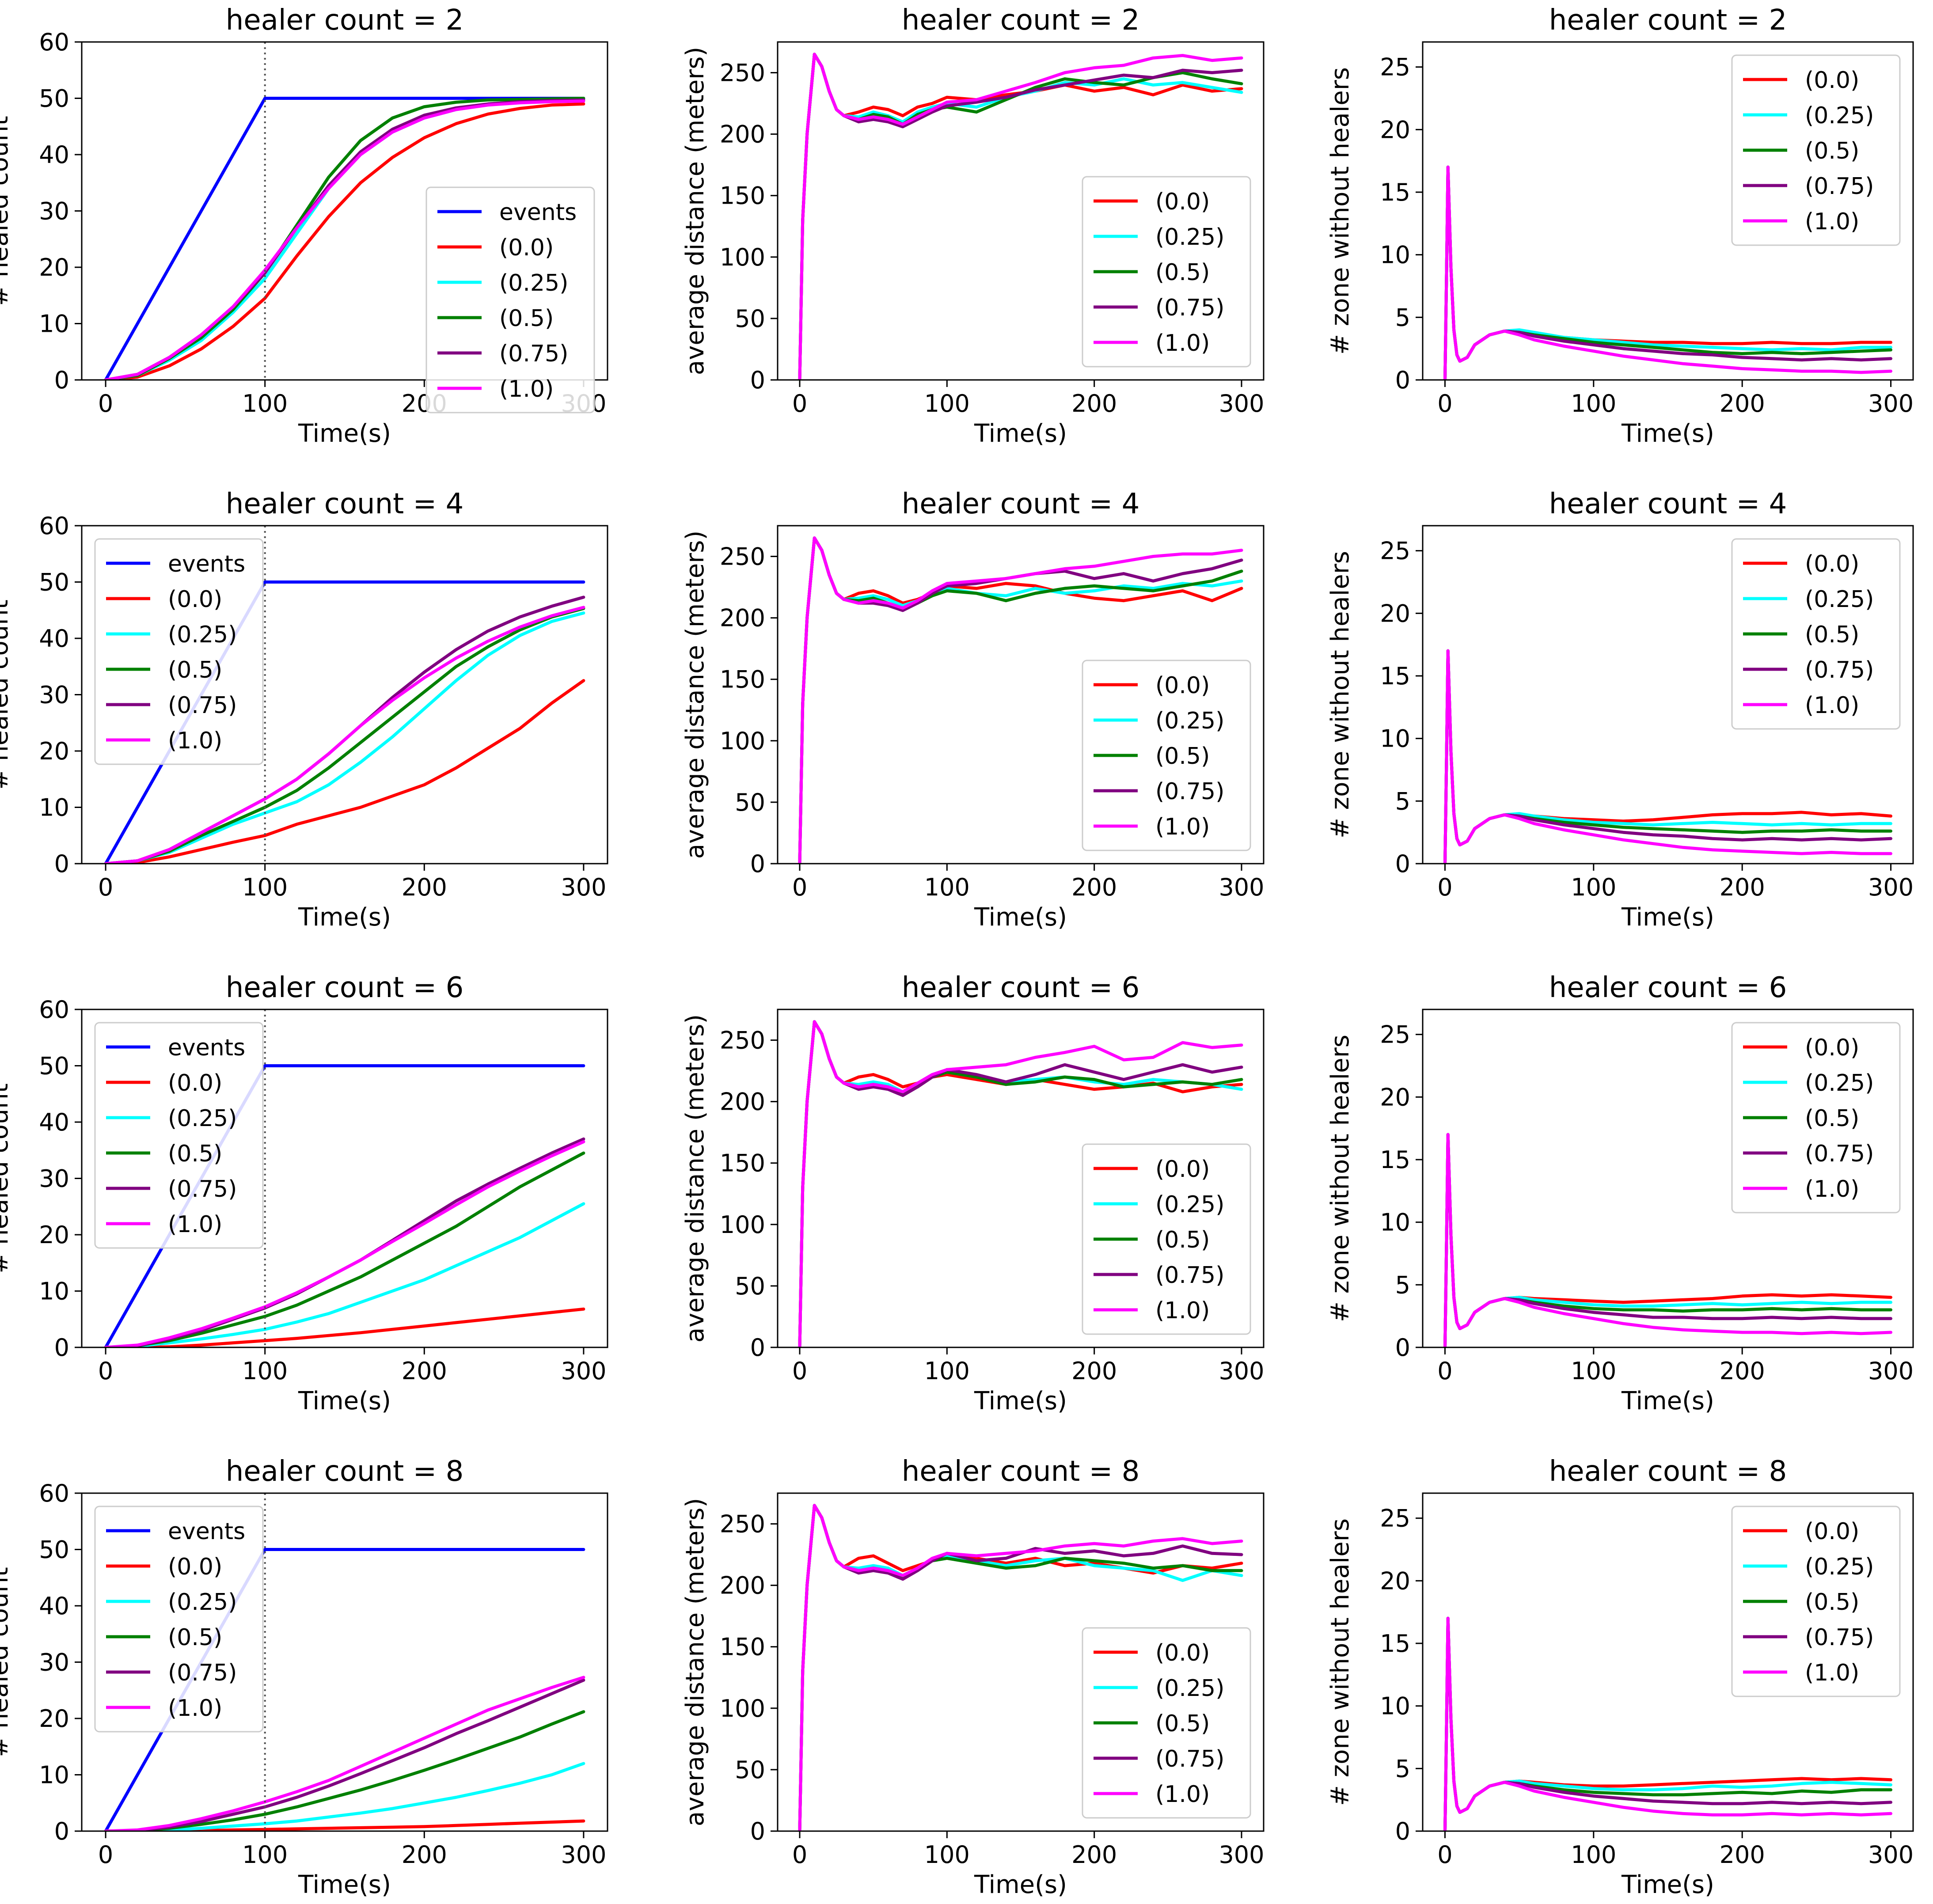 The width and height of the screenshot is (1933, 1904). I want to click on y-tick-label: 40, so click(54, 1122).